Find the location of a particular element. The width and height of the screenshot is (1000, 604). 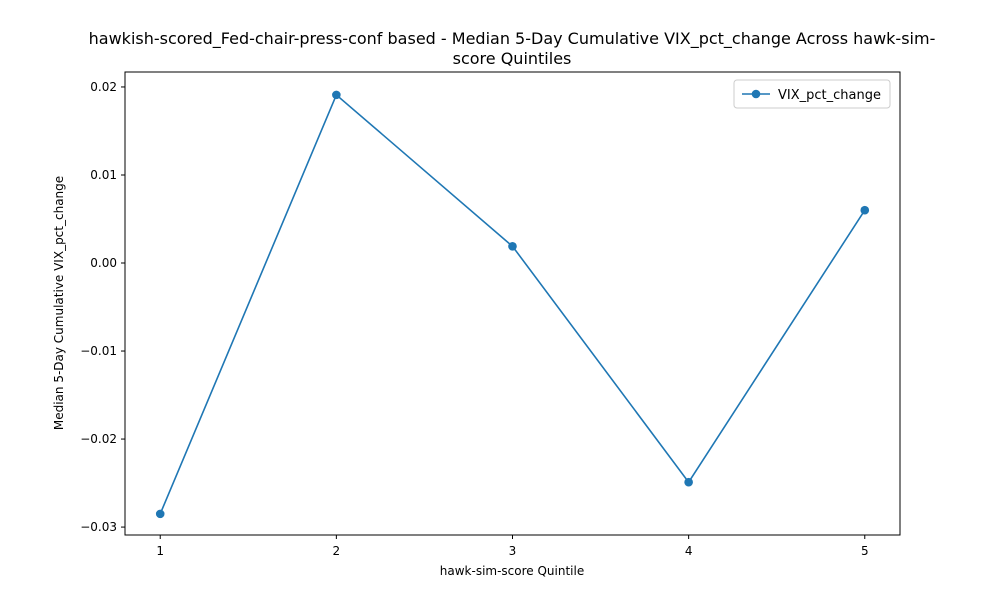

y-tick-label: 0.02 is located at coordinates (103, 87).